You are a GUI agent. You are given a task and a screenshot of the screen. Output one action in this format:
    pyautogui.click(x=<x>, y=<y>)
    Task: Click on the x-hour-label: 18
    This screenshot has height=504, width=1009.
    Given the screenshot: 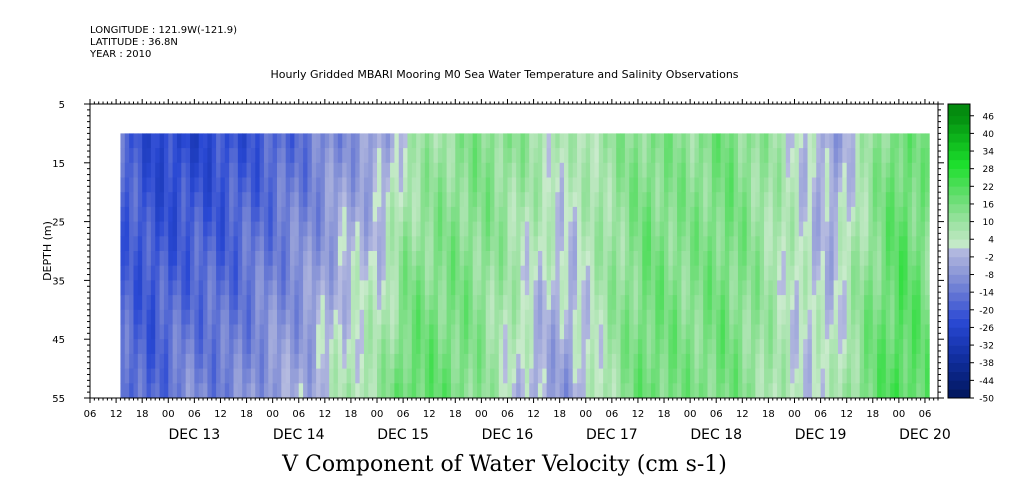 What is the action you would take?
    pyautogui.click(x=351, y=414)
    